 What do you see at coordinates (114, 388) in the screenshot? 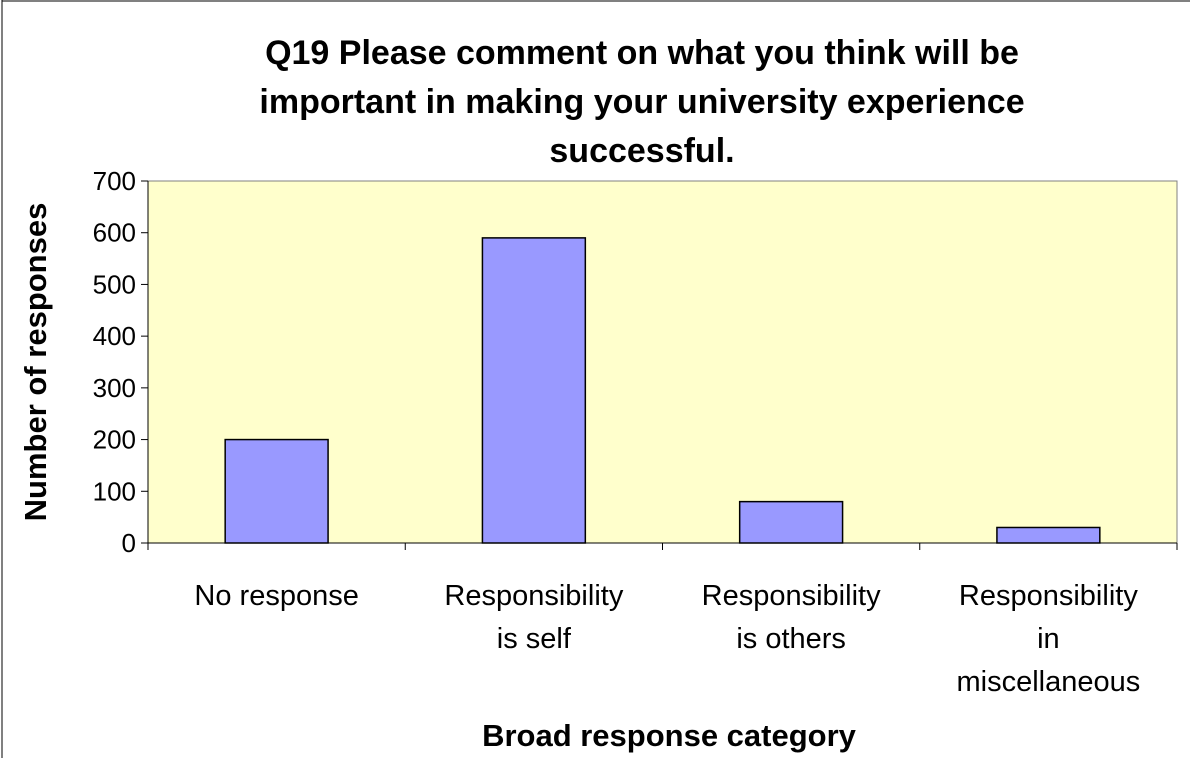
I see `y-tick-label: 300` at bounding box center [114, 388].